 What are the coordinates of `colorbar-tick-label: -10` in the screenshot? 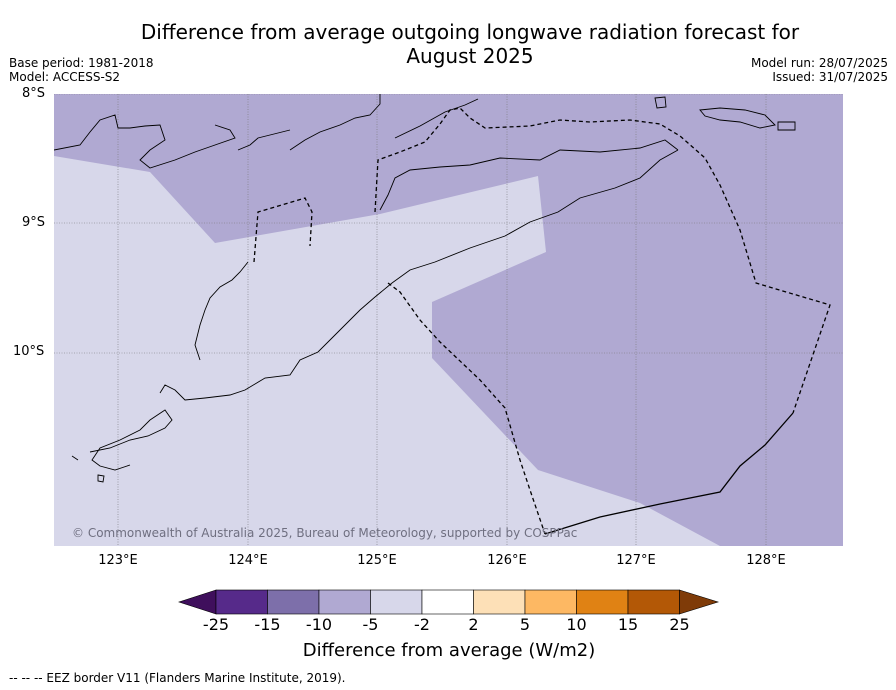 It's located at (319, 624).